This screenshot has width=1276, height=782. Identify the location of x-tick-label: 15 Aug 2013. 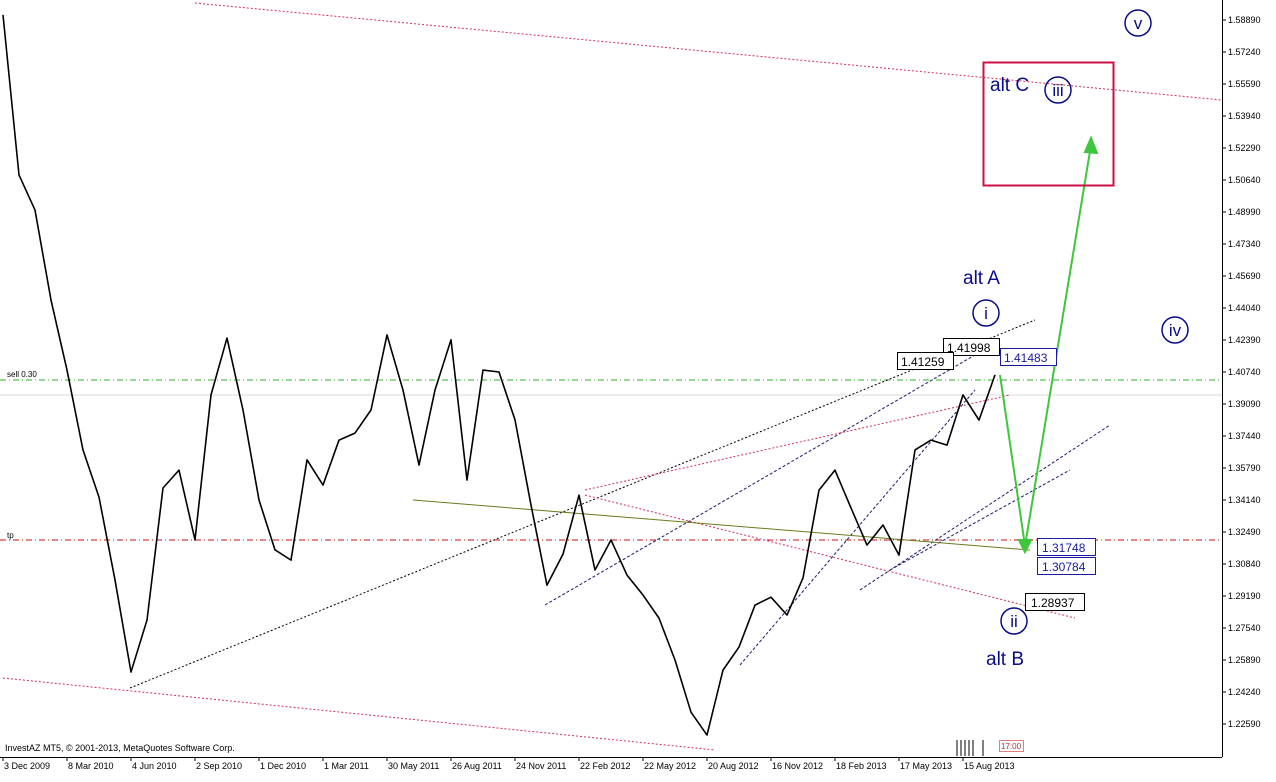
(989, 766).